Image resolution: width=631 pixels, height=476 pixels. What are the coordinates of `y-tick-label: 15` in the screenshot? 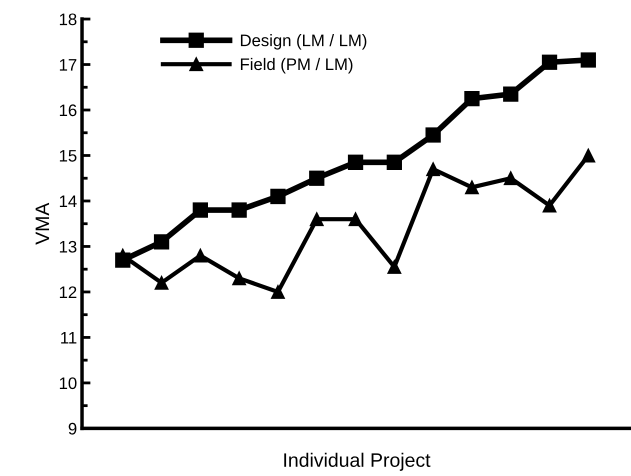 It's located at (68, 156).